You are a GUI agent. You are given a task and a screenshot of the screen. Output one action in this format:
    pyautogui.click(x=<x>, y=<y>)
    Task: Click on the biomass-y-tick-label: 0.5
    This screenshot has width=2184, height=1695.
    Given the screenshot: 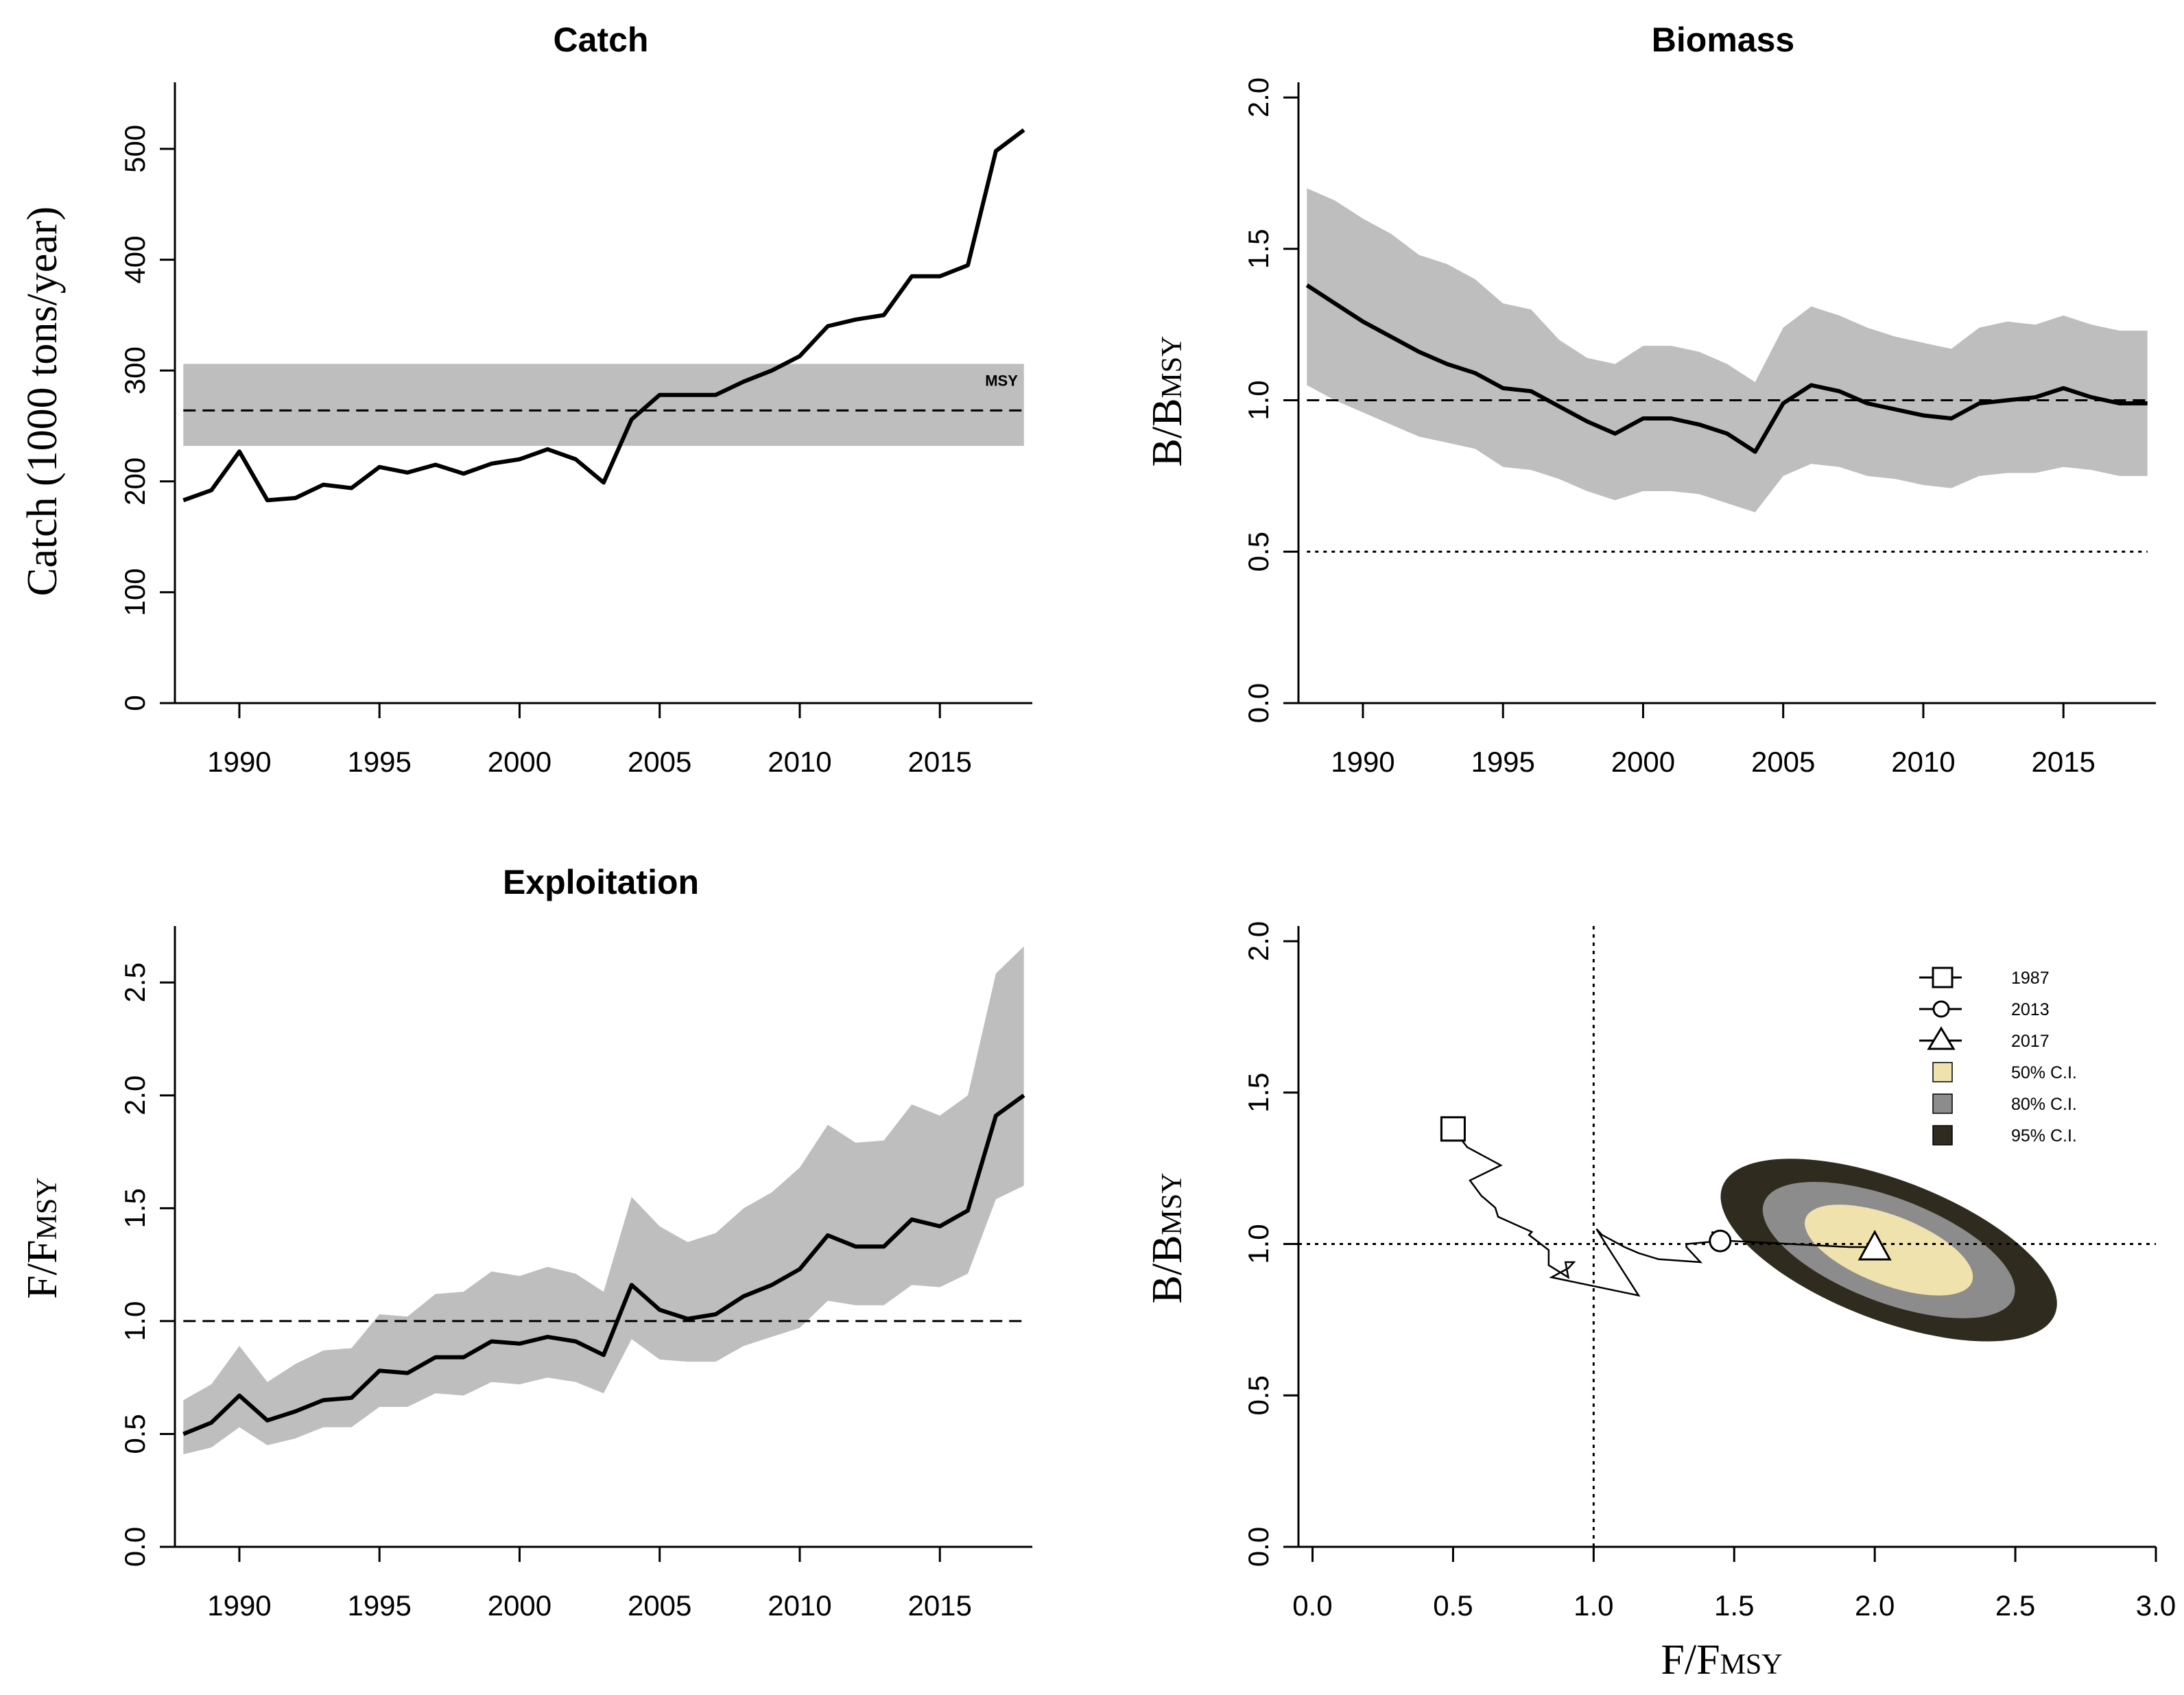 What is the action you would take?
    pyautogui.click(x=1258, y=551)
    